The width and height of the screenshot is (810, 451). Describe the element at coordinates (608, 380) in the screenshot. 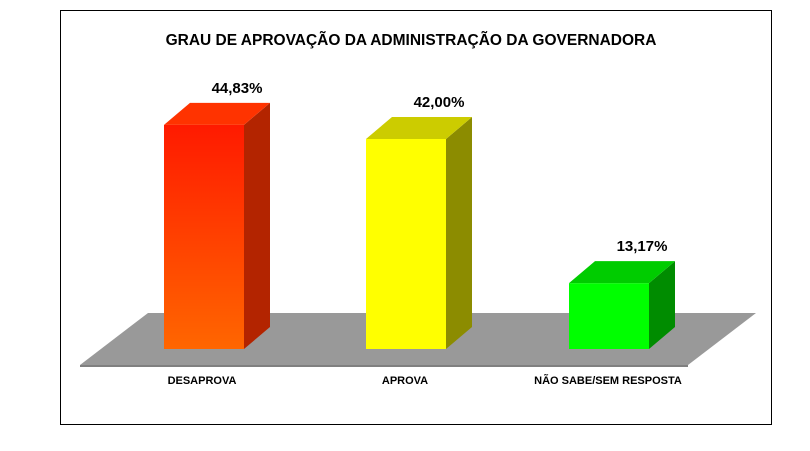

I see `category-label: NÃO SABE/SEM RESPOSTA` at that location.